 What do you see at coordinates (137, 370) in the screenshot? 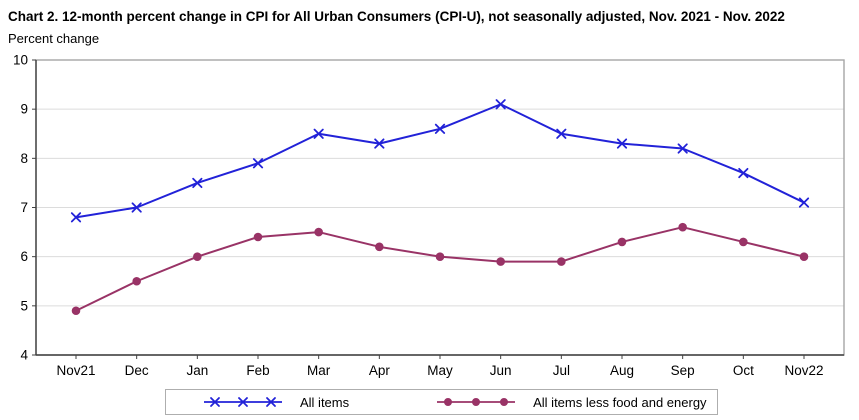
I see `svg-text: Dec` at bounding box center [137, 370].